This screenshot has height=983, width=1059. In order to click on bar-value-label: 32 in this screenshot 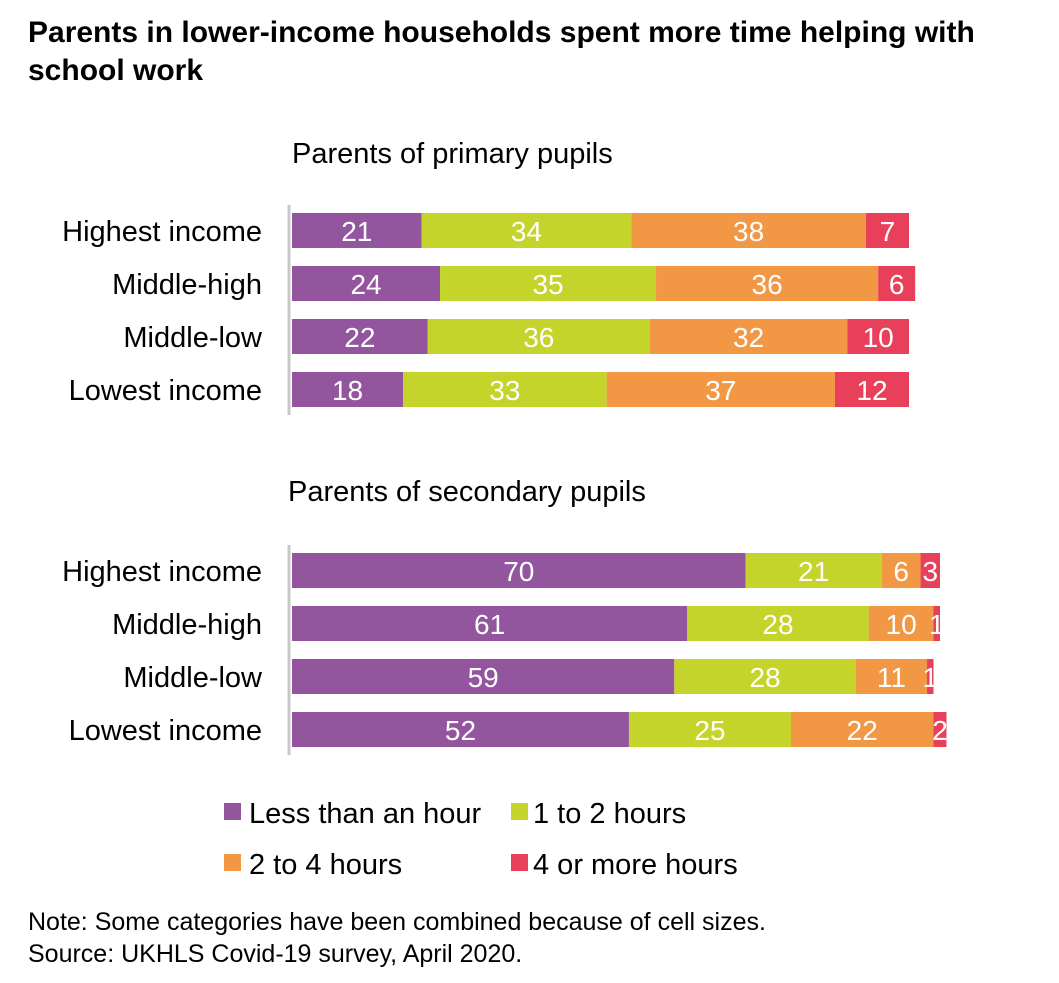, I will do `click(748, 337)`.